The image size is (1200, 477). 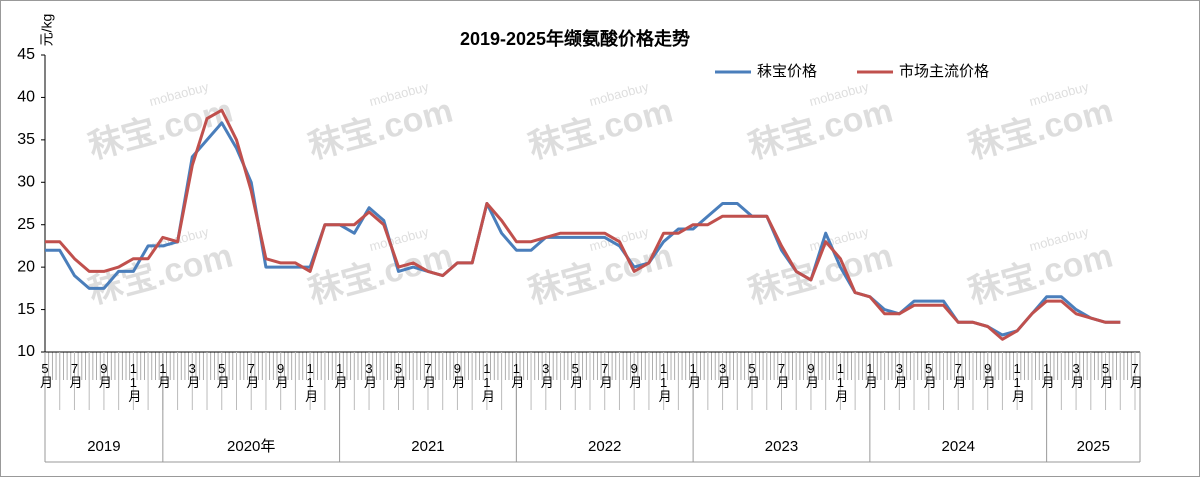 What do you see at coordinates (781, 446) in the screenshot?
I see `year-label: 2023` at bounding box center [781, 446].